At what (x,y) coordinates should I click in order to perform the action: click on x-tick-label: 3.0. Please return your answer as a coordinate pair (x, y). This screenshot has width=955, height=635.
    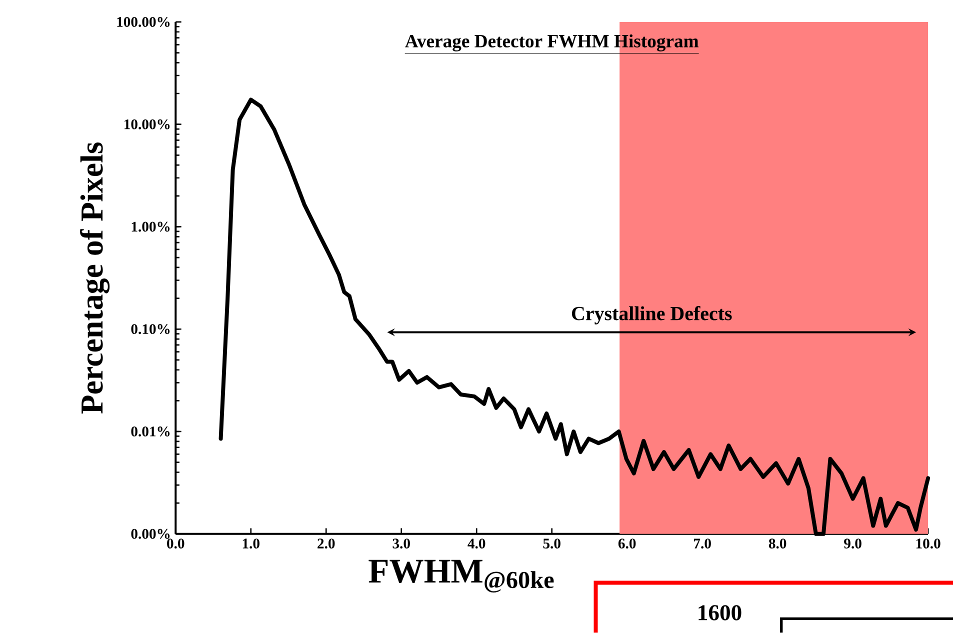
    Looking at the image, I should click on (401, 543).